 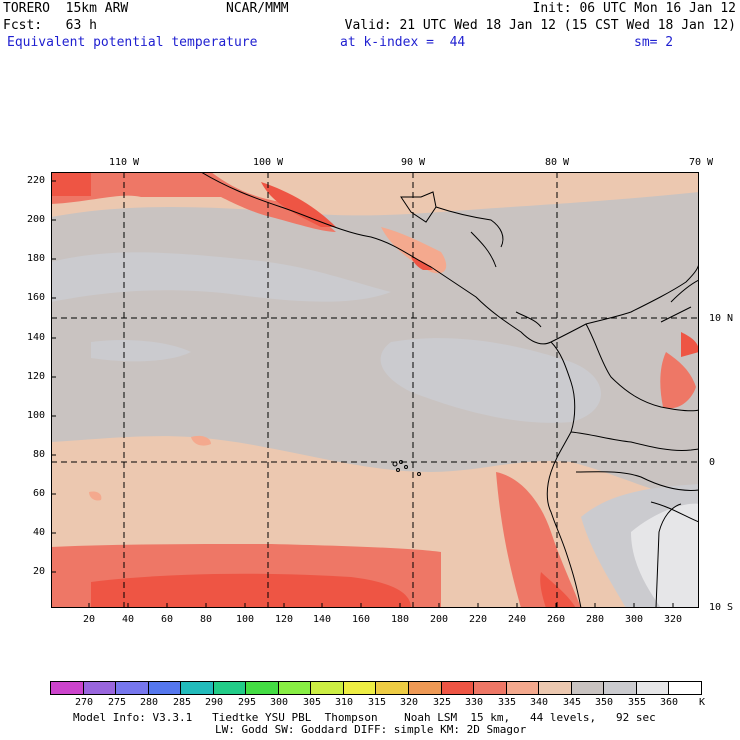 I want to click on theta-e-coast-core, so click(x=558, y=590).